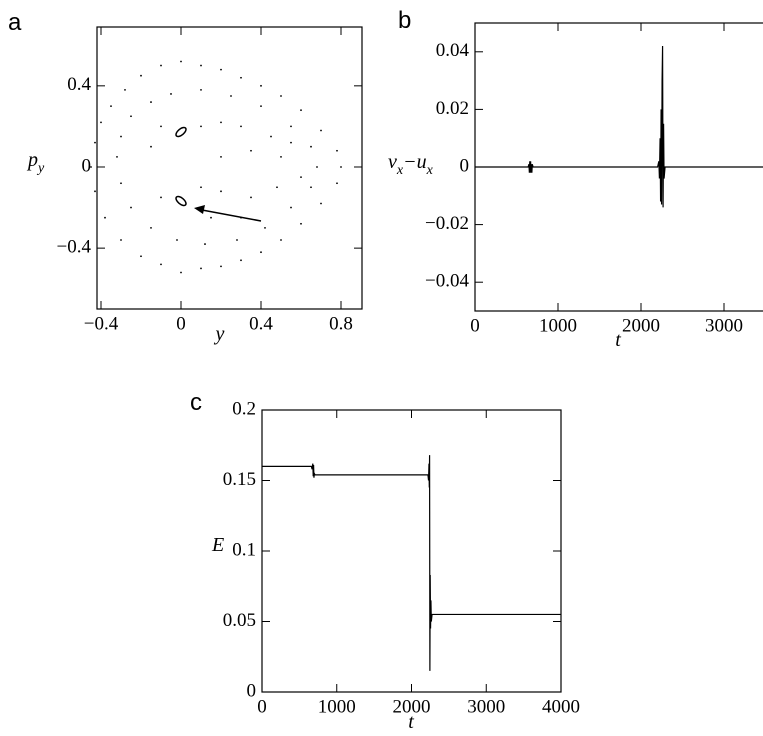  What do you see at coordinates (79, 84) in the screenshot?
I see `y-tick-label: 0.4` at bounding box center [79, 84].